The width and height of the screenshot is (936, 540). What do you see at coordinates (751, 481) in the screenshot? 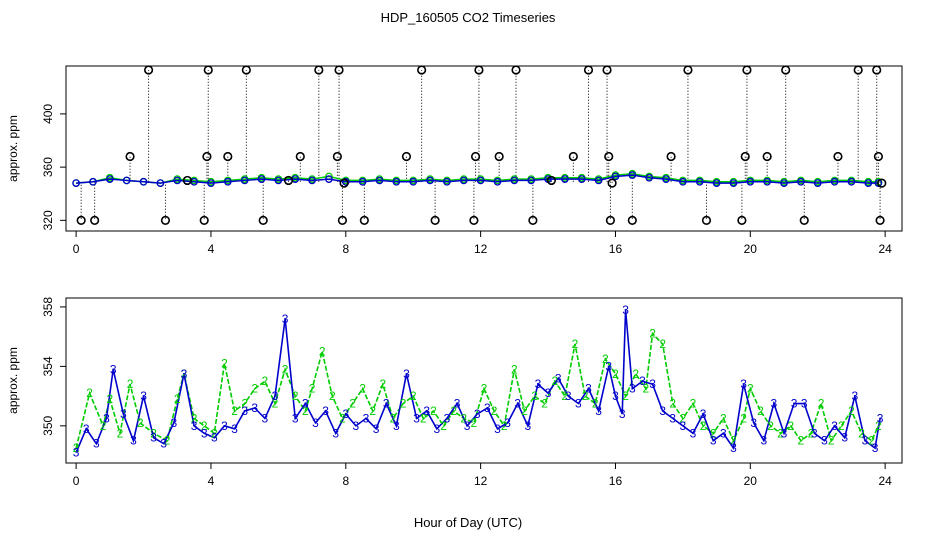
I see `bottom-x-tick-label: 20` at bounding box center [751, 481].